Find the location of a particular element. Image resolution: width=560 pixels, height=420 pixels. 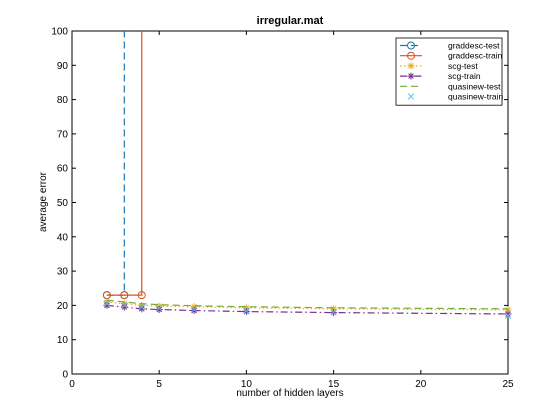

y-tick-label: 100 is located at coordinates (59, 32).